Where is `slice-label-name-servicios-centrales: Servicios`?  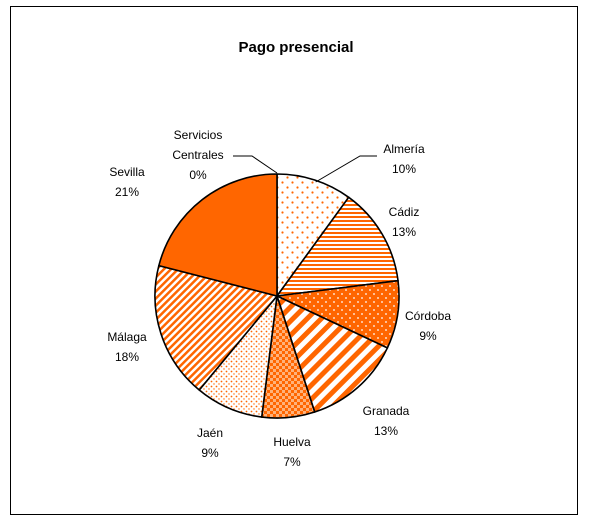 slice-label-name-servicios-centrales: Servicios is located at coordinates (198, 135).